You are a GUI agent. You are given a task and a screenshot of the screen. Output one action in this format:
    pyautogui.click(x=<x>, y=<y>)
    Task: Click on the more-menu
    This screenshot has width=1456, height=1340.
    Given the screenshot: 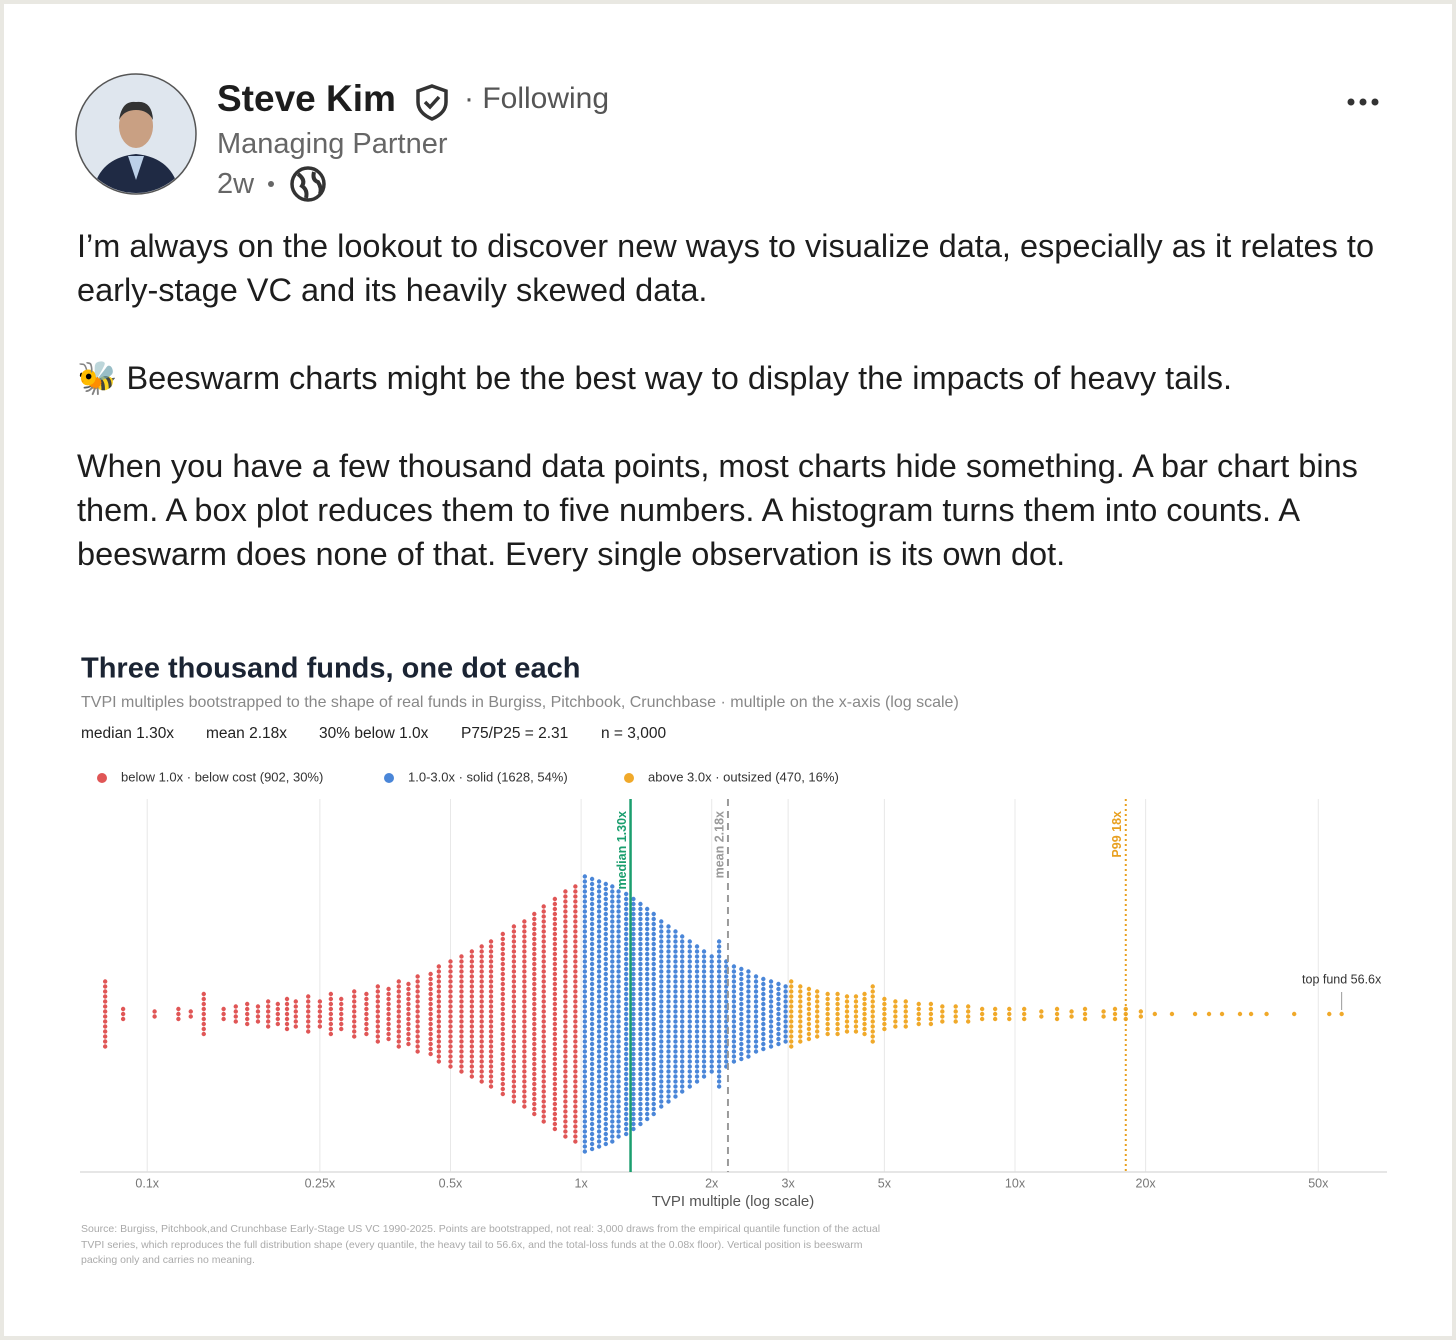 What is the action you would take?
    pyautogui.click(x=1366, y=102)
    